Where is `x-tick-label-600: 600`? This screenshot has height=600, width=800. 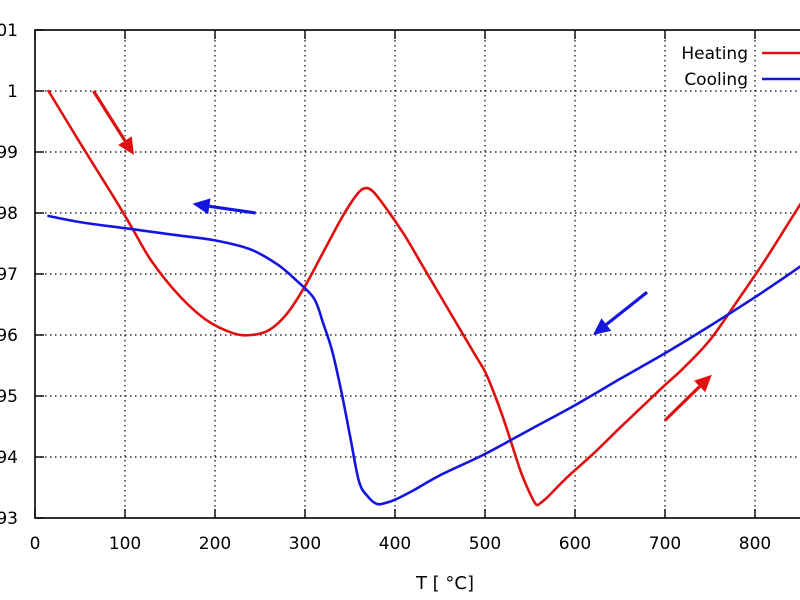
x-tick-label-600: 600 is located at coordinates (575, 544).